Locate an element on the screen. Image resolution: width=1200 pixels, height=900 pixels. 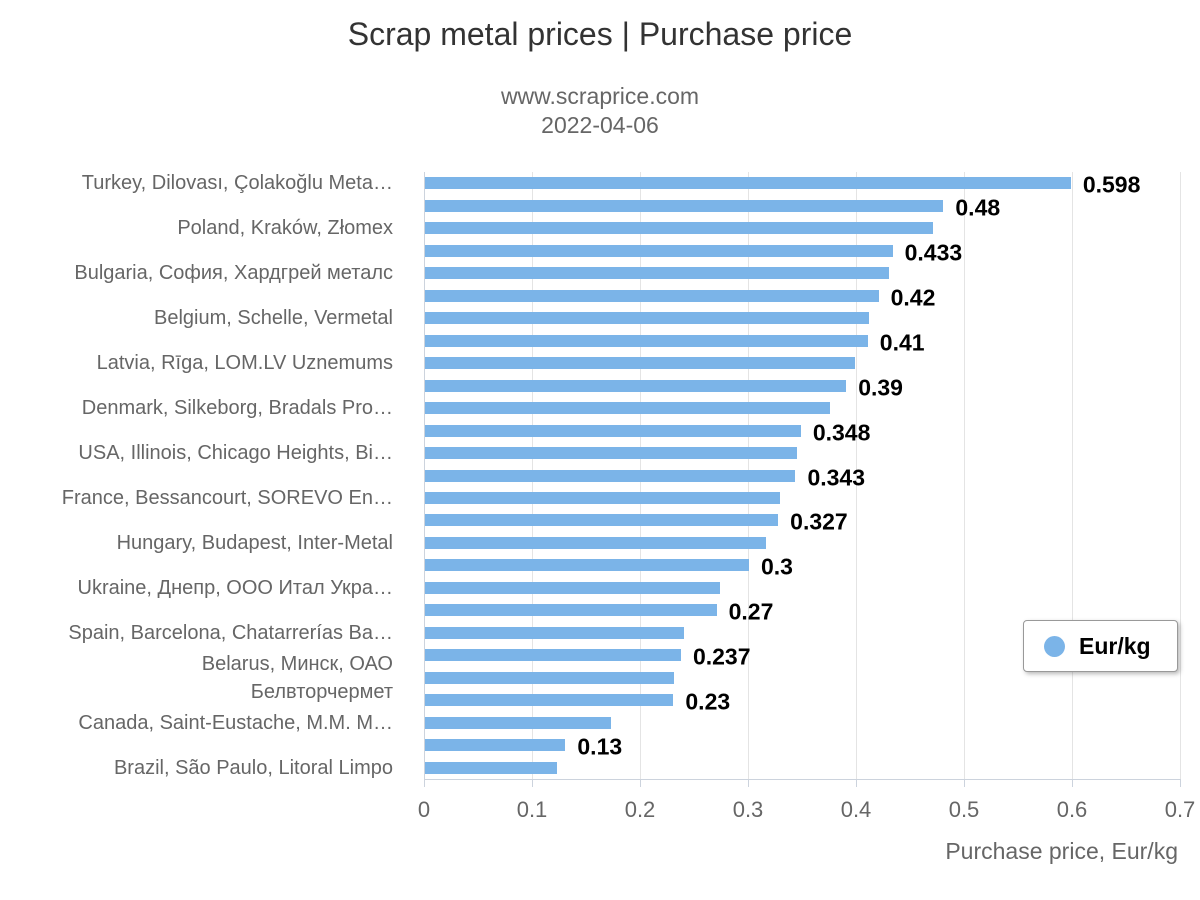
value-label: 0.48 is located at coordinates (978, 207).